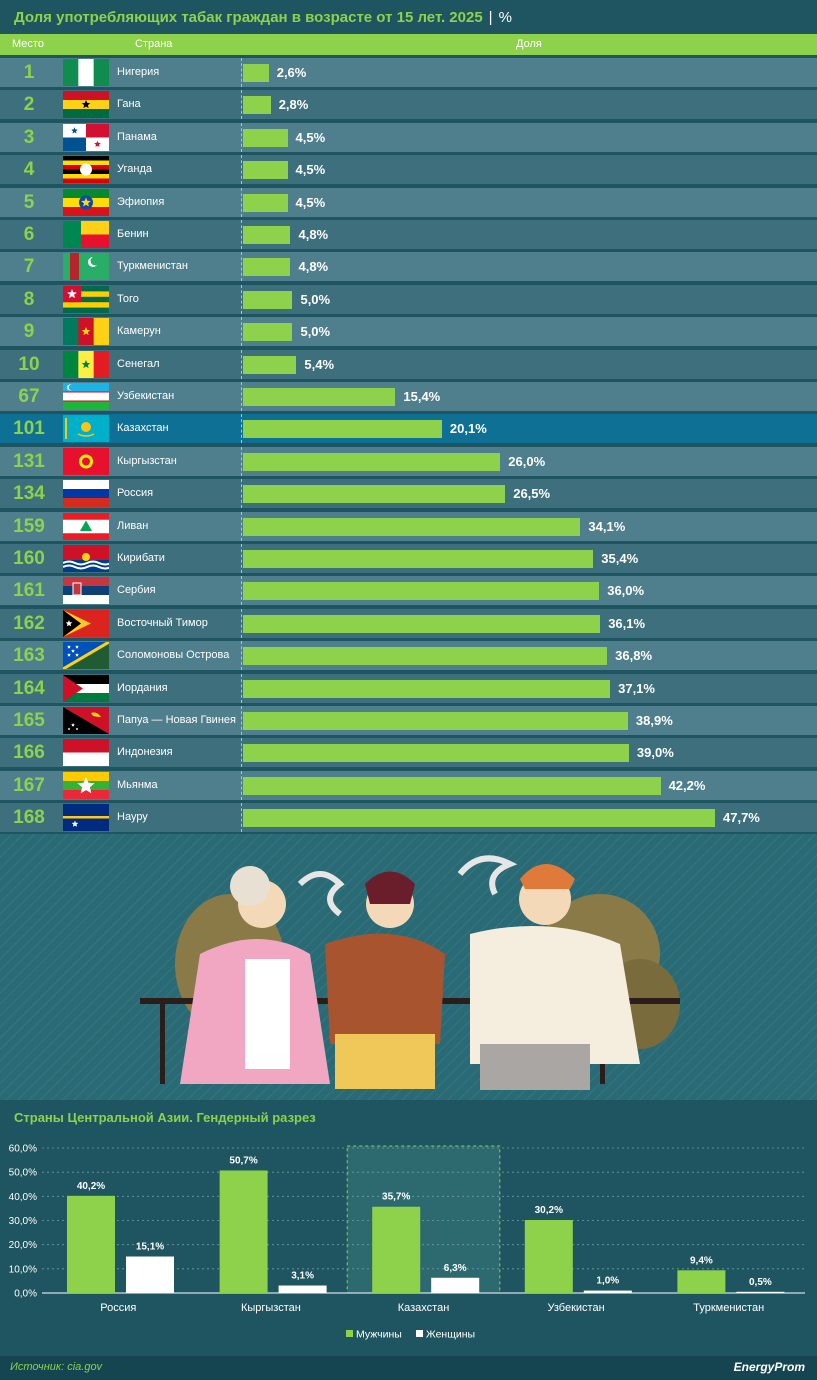 The width and height of the screenshot is (817, 1380). What do you see at coordinates (135, 493) in the screenshot?
I see `country-label: Россия` at bounding box center [135, 493].